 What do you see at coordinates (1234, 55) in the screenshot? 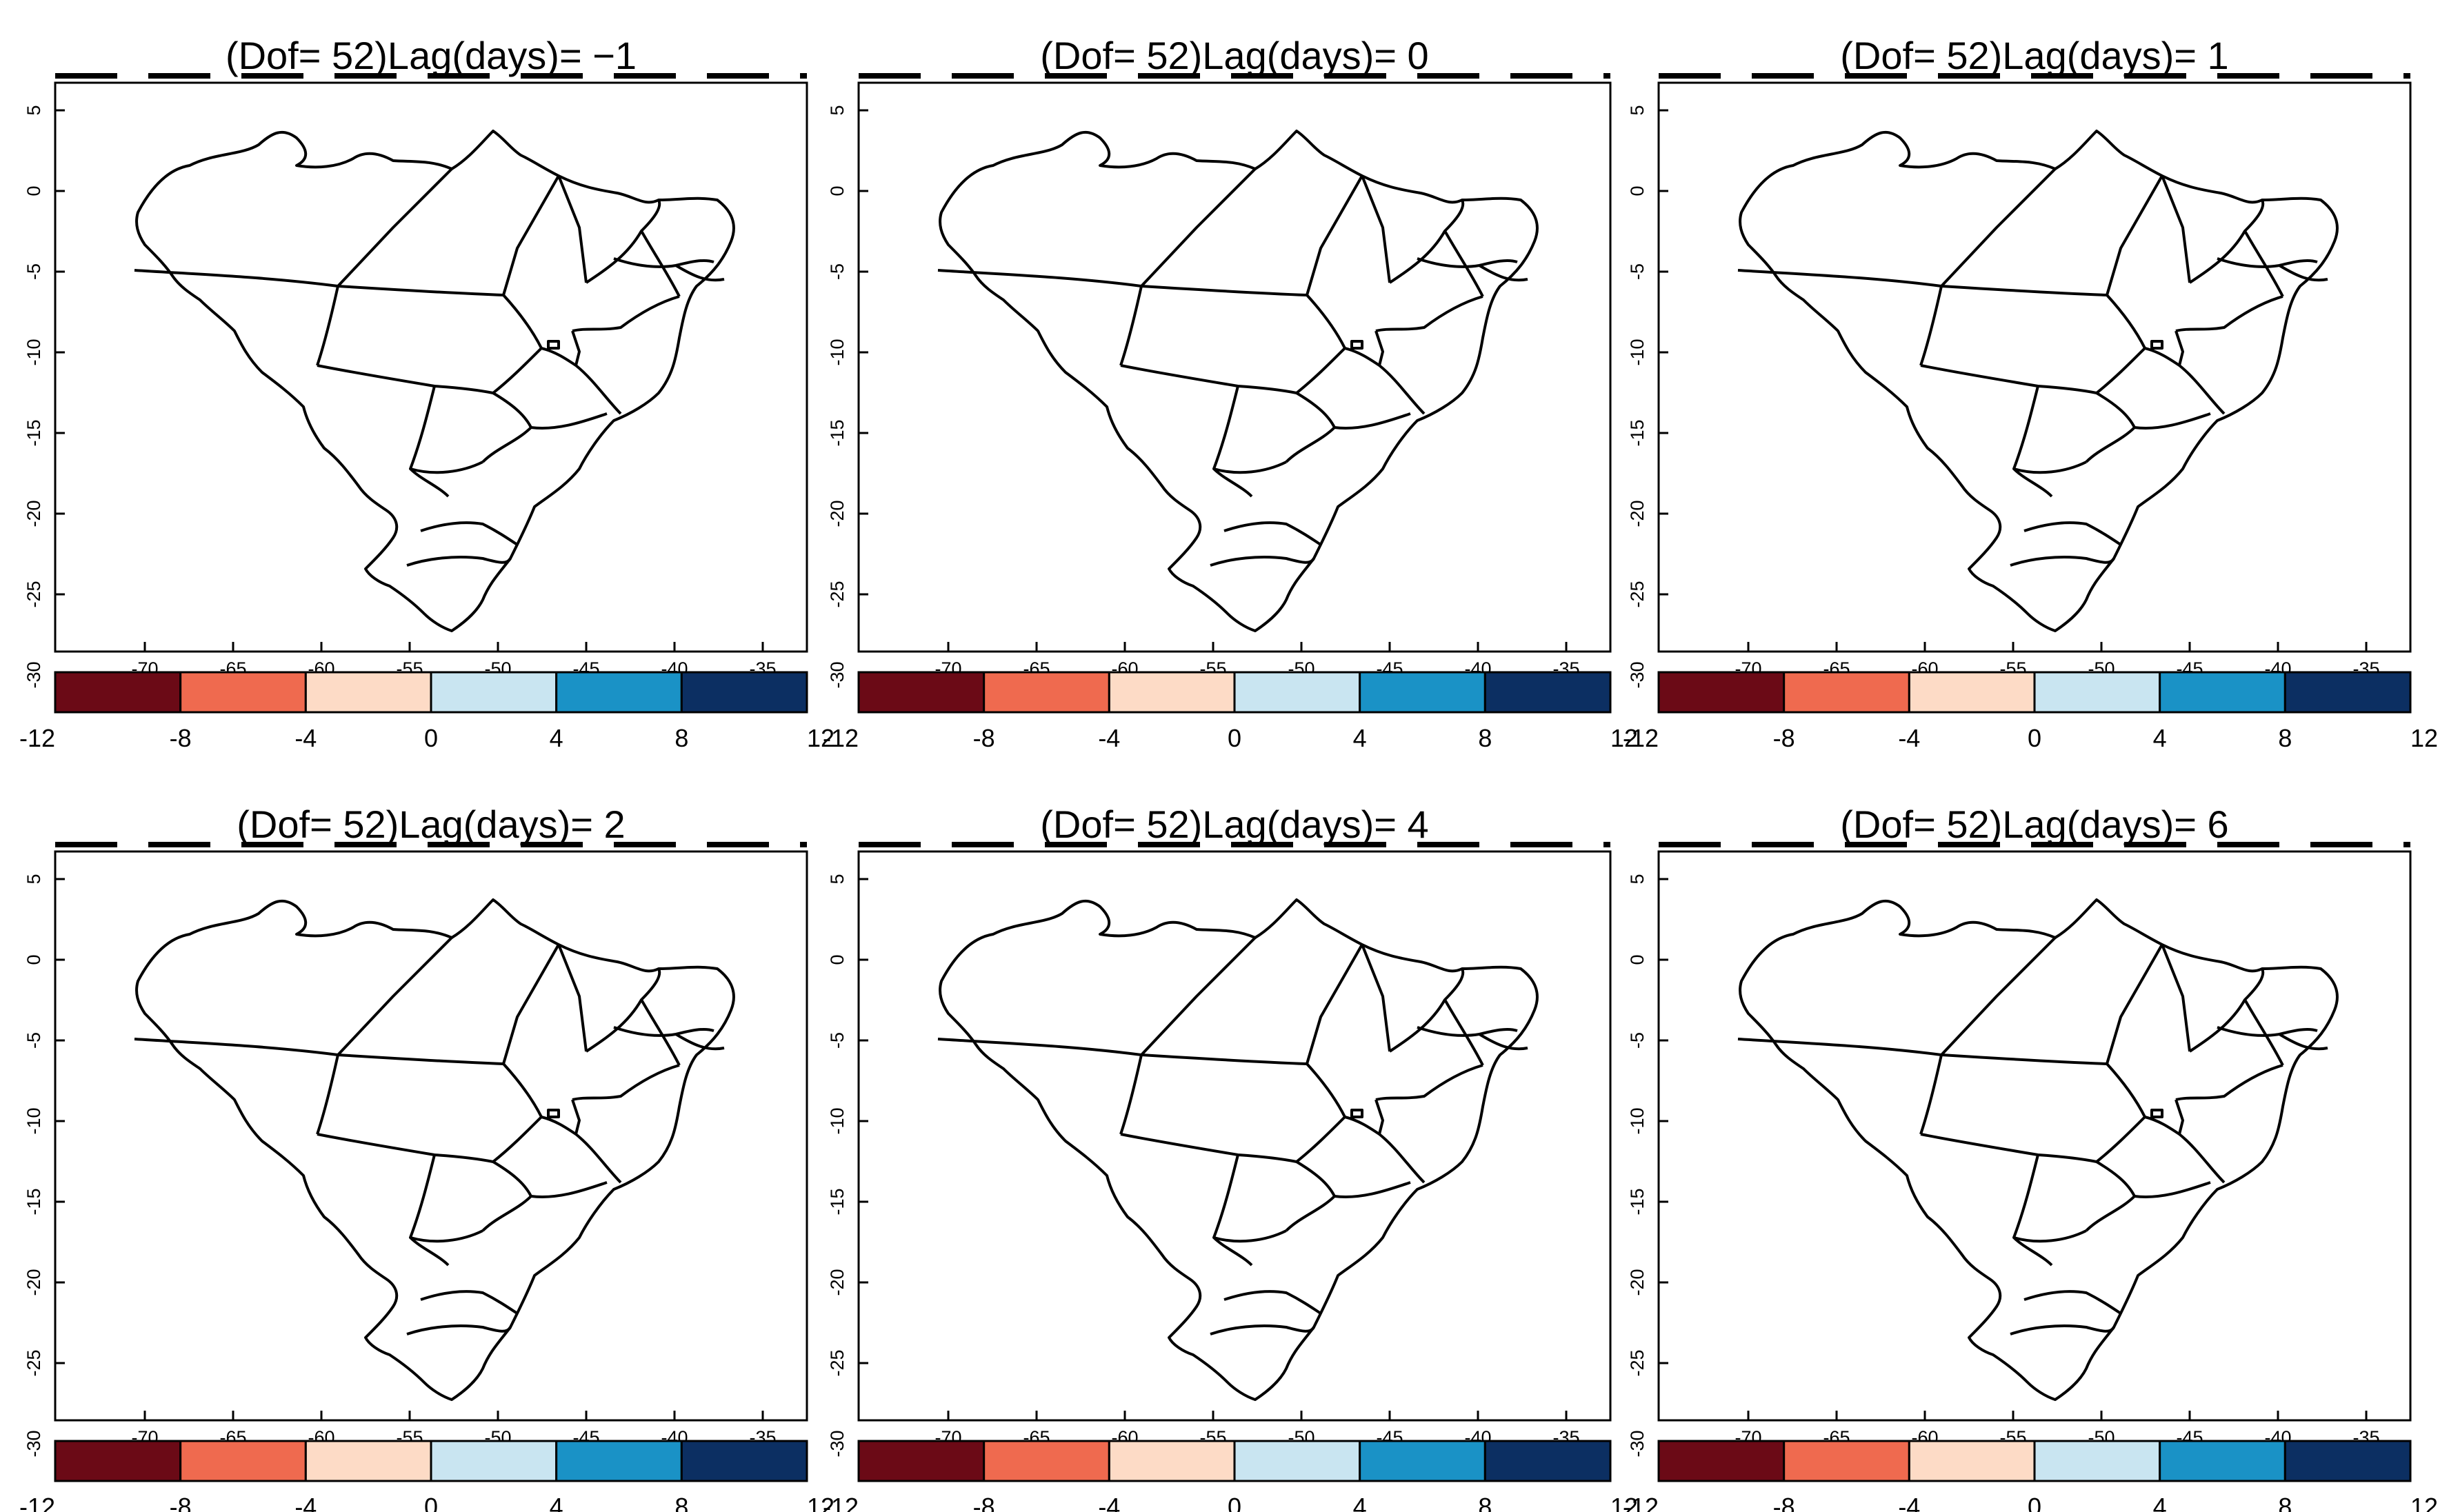
I see `panel-title: (Dof= 52)Lag(days)= 0` at bounding box center [1234, 55].